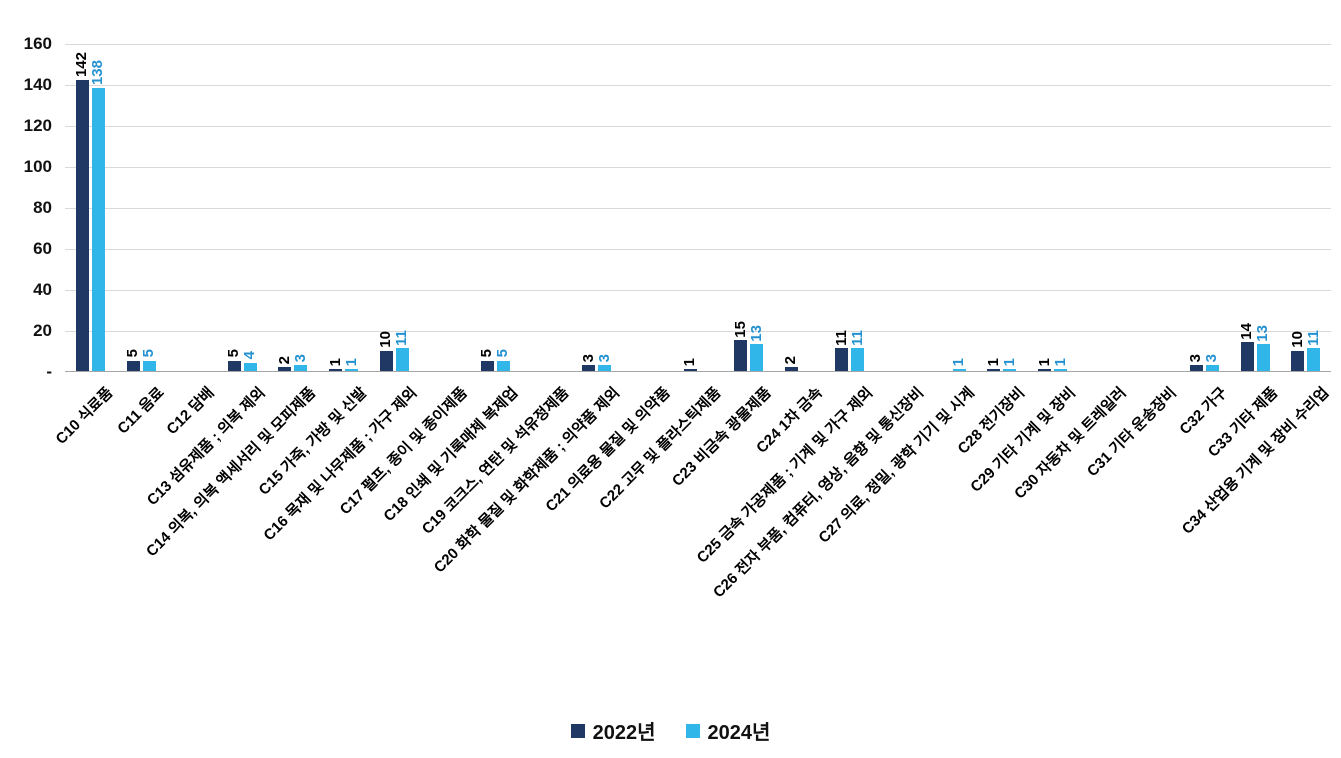  What do you see at coordinates (84, 416) in the screenshot?
I see `category-label: C10 식료품` at bounding box center [84, 416].